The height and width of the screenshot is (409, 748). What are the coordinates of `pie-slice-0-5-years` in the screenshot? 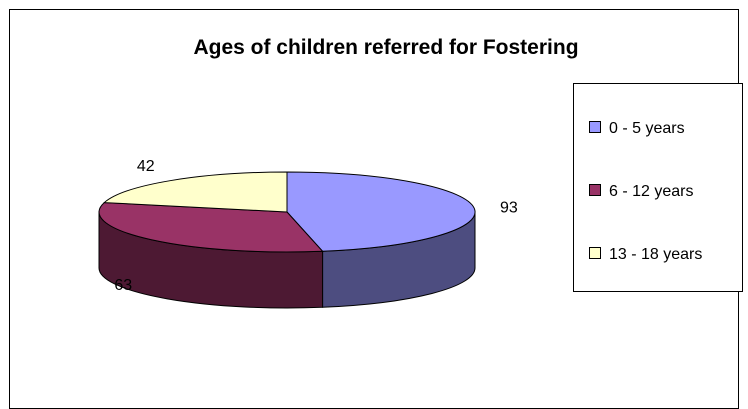 It's located at (381, 211).